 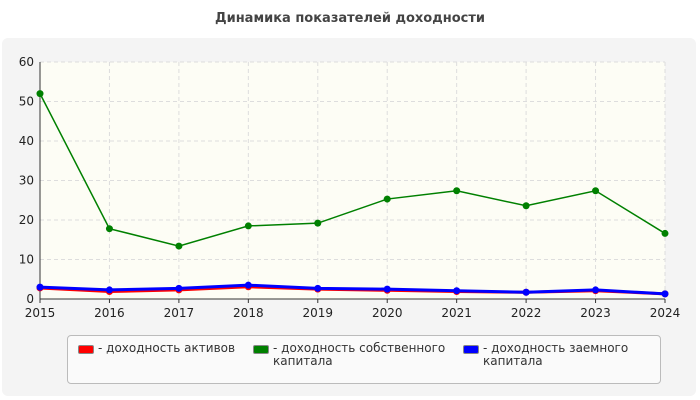 I want to click on y-tick-label: 10, so click(x=26, y=260).